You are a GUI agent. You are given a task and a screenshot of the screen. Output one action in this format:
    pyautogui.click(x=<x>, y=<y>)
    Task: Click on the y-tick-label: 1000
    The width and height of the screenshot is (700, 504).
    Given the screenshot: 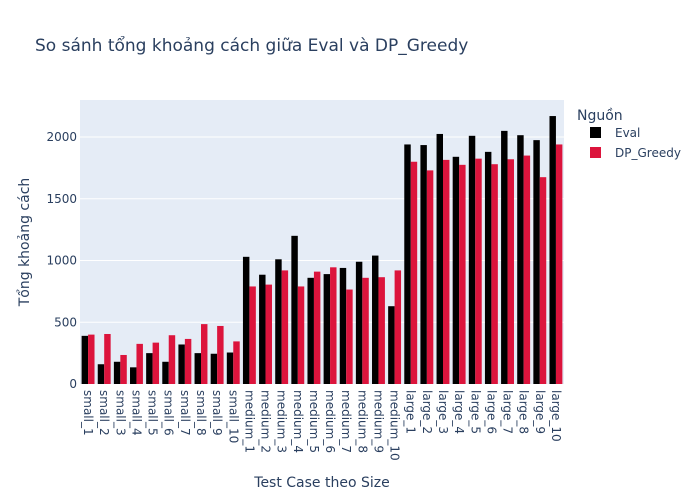 What is the action you would take?
    pyautogui.click(x=61, y=261)
    